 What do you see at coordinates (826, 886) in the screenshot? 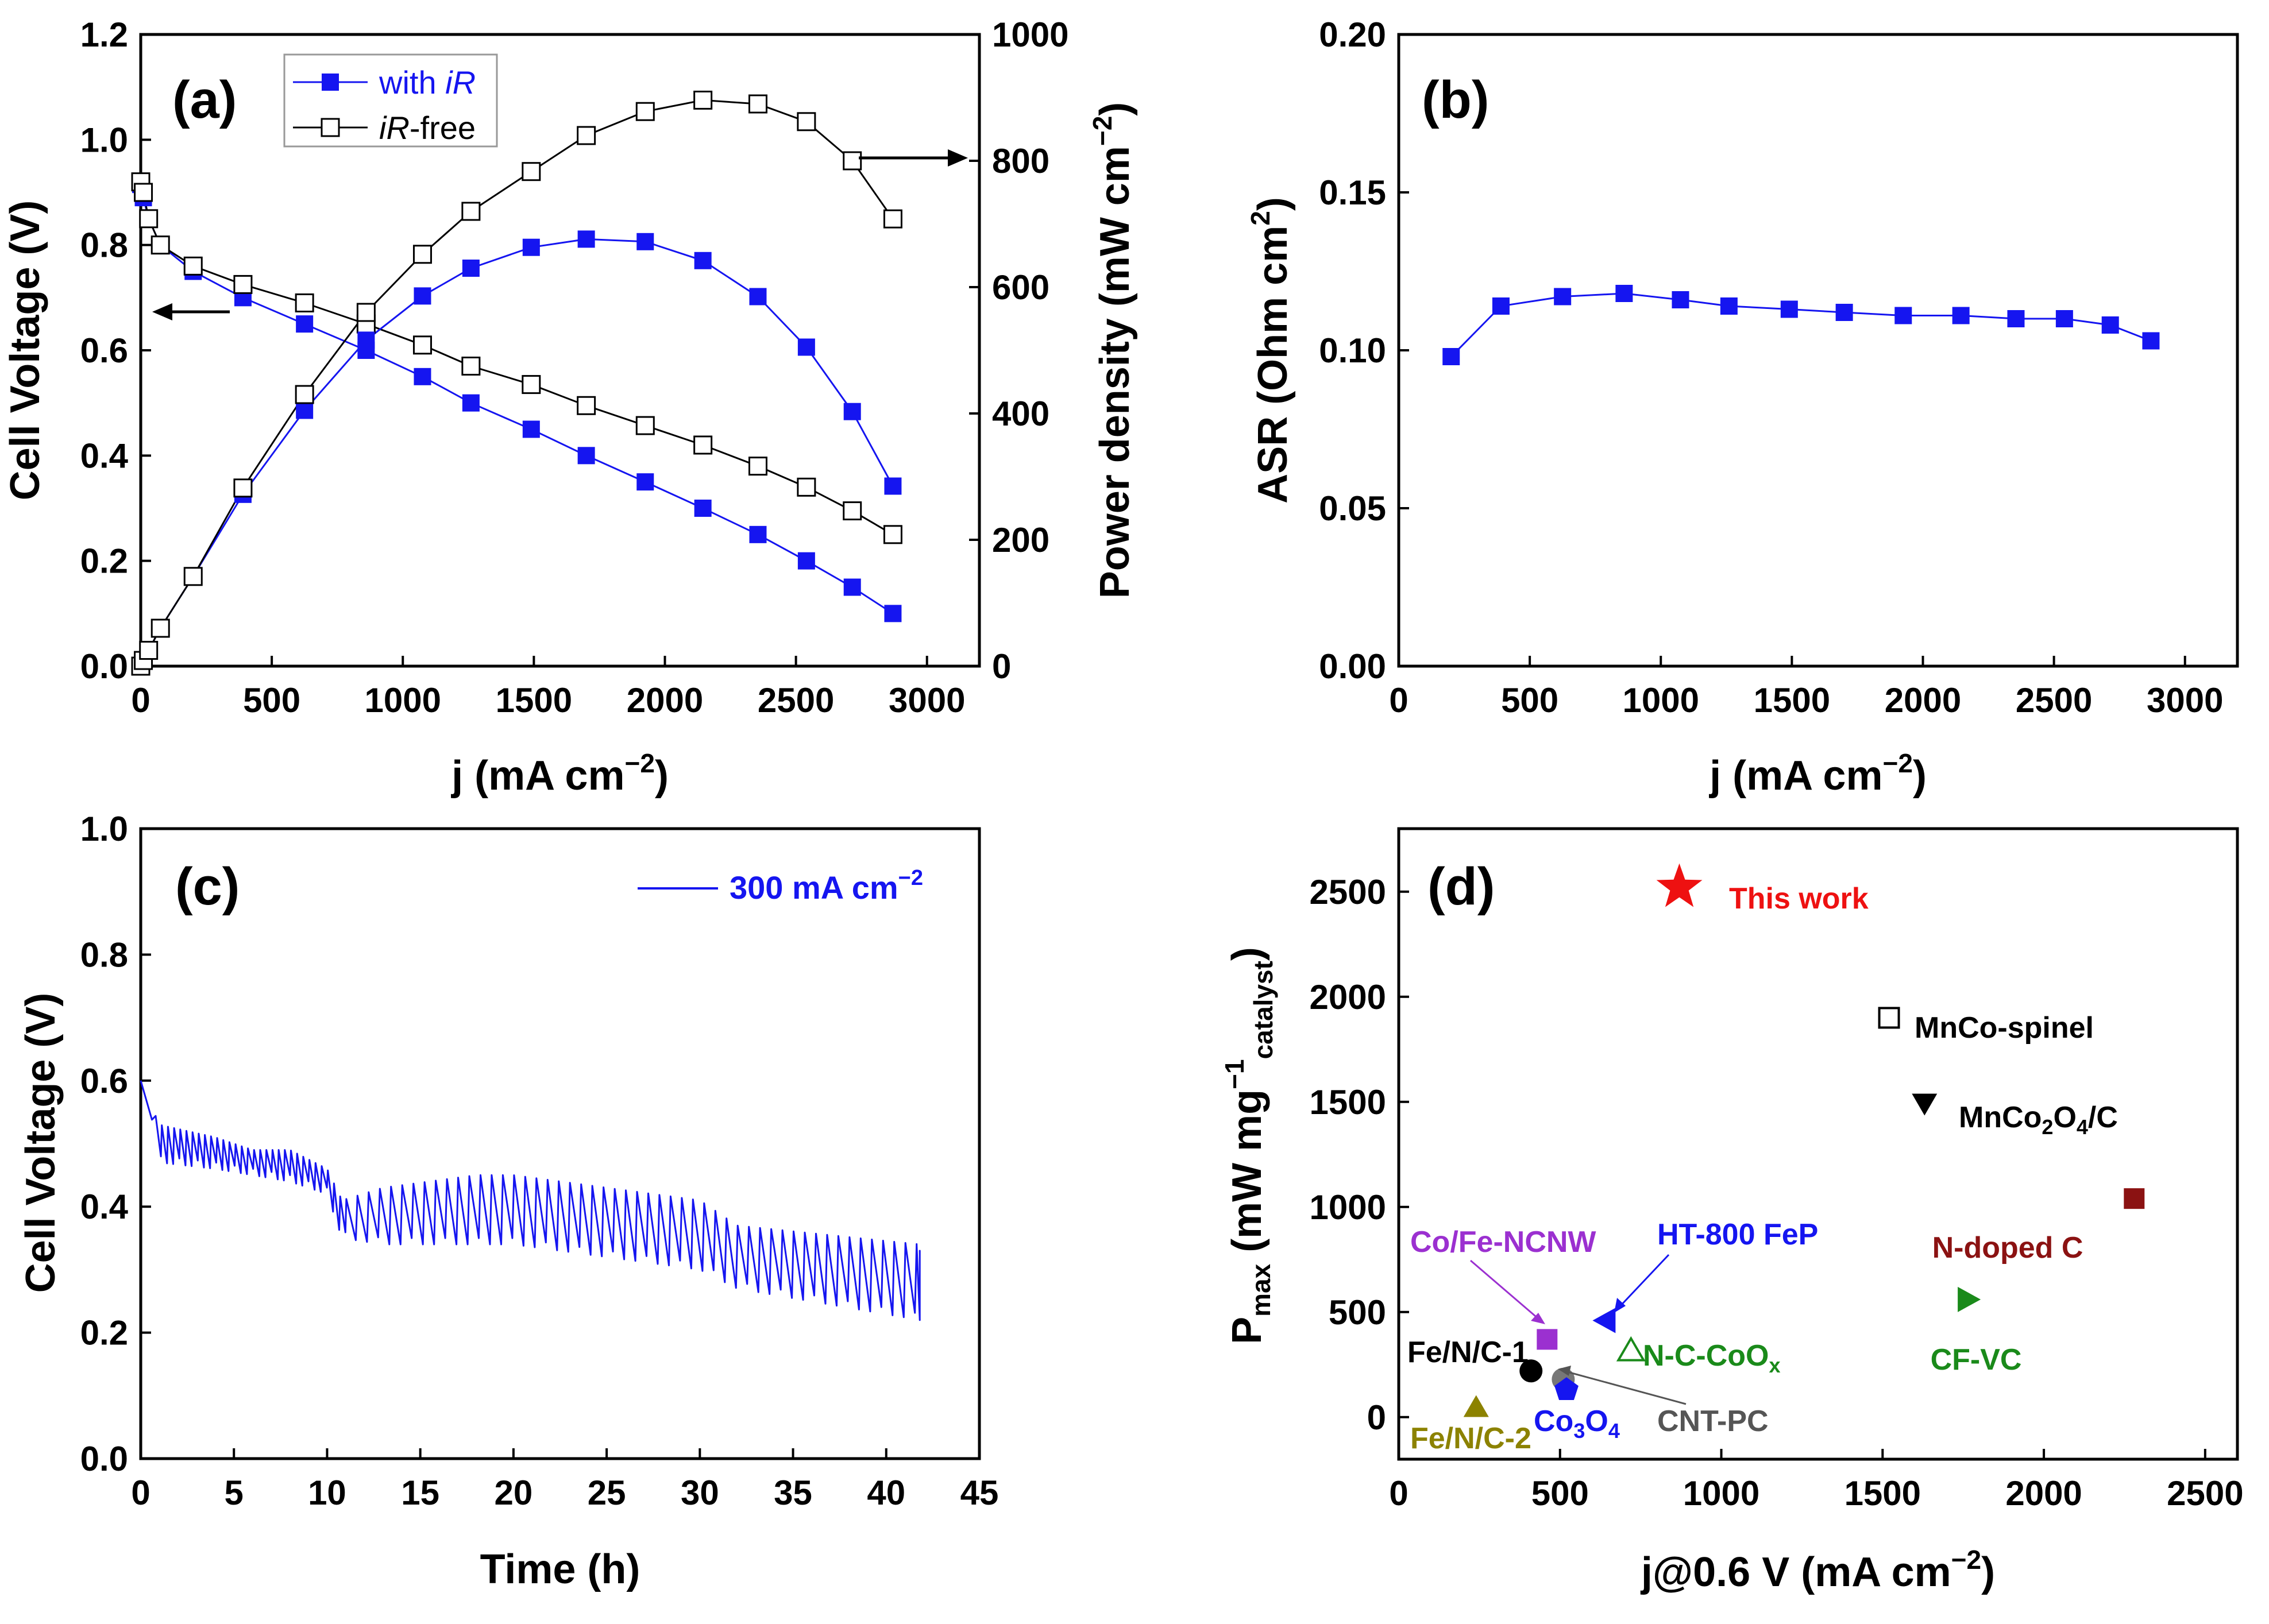
I see `legend-entry-300: 300 mA cm−2` at bounding box center [826, 886].